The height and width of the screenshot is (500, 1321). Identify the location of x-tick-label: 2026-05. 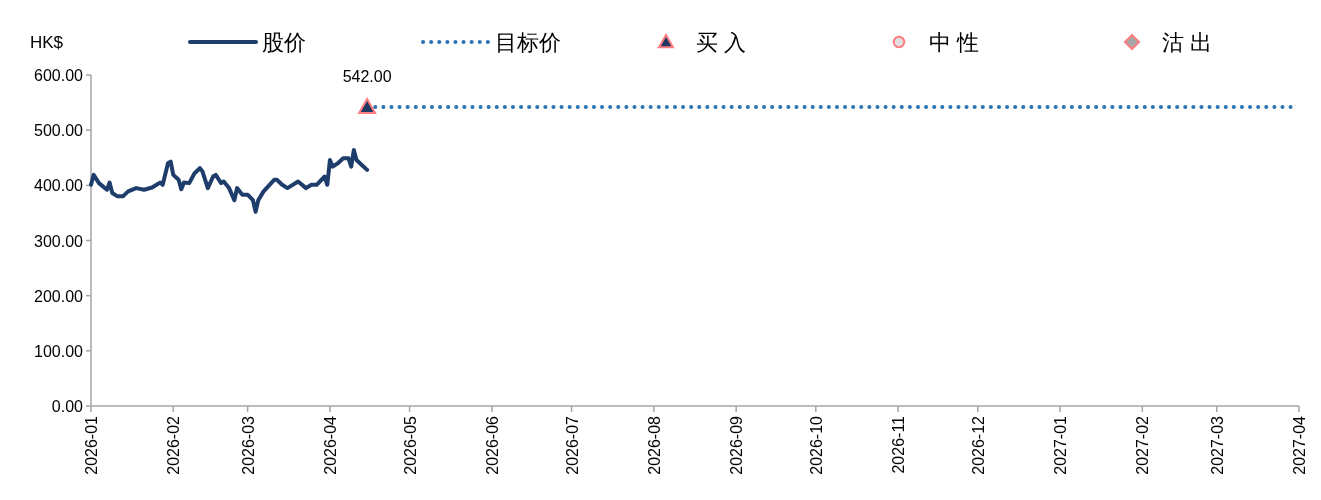
(410, 445).